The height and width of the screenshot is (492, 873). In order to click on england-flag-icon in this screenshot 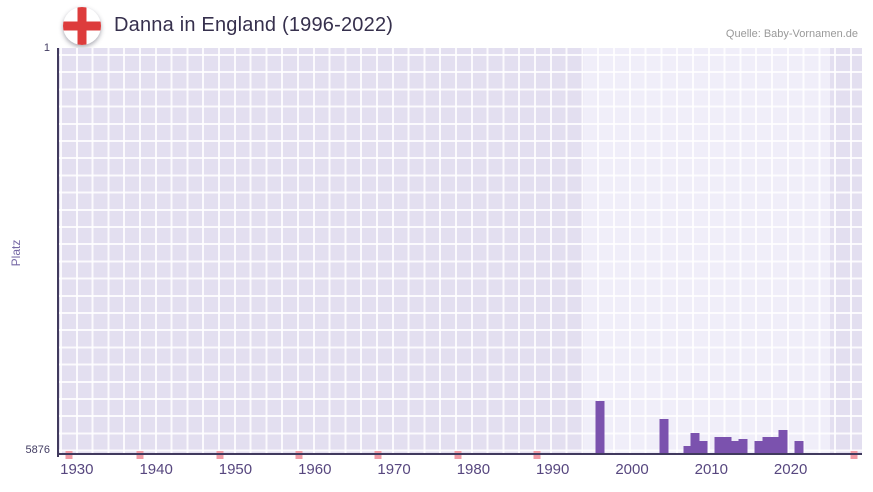, I will do `click(82, 26)`.